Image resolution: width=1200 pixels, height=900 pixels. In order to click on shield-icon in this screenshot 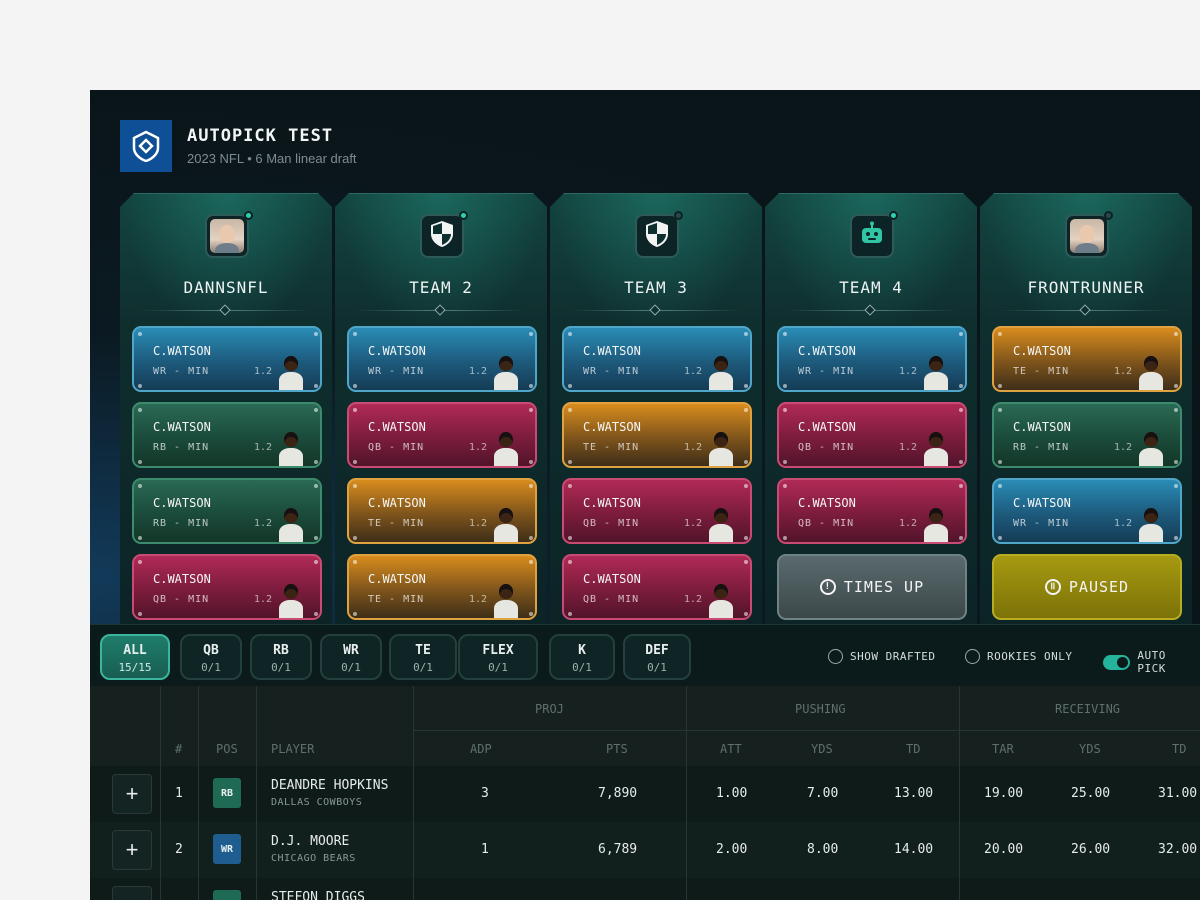, I will do `click(657, 236)`.